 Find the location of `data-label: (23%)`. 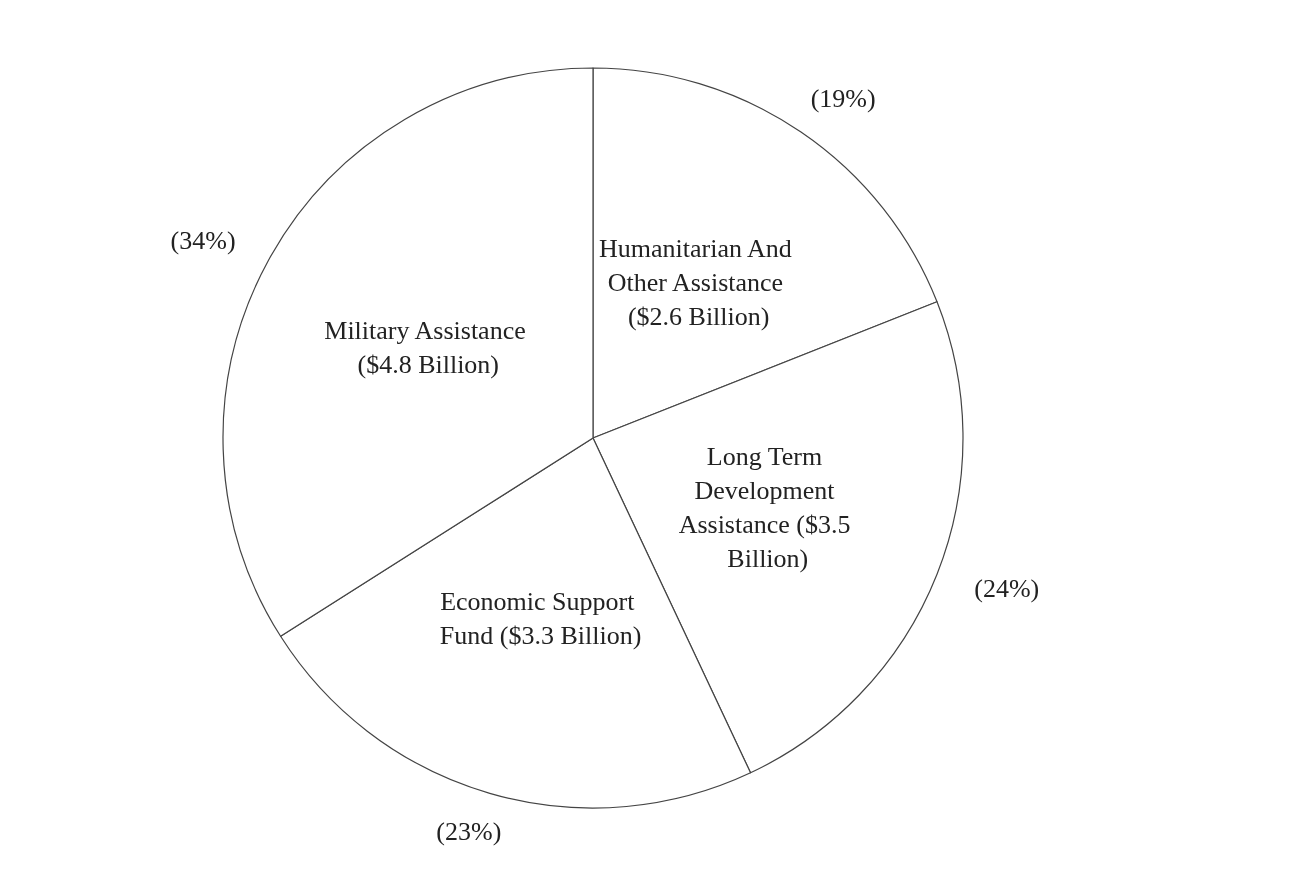

data-label: (23%) is located at coordinates (469, 832).